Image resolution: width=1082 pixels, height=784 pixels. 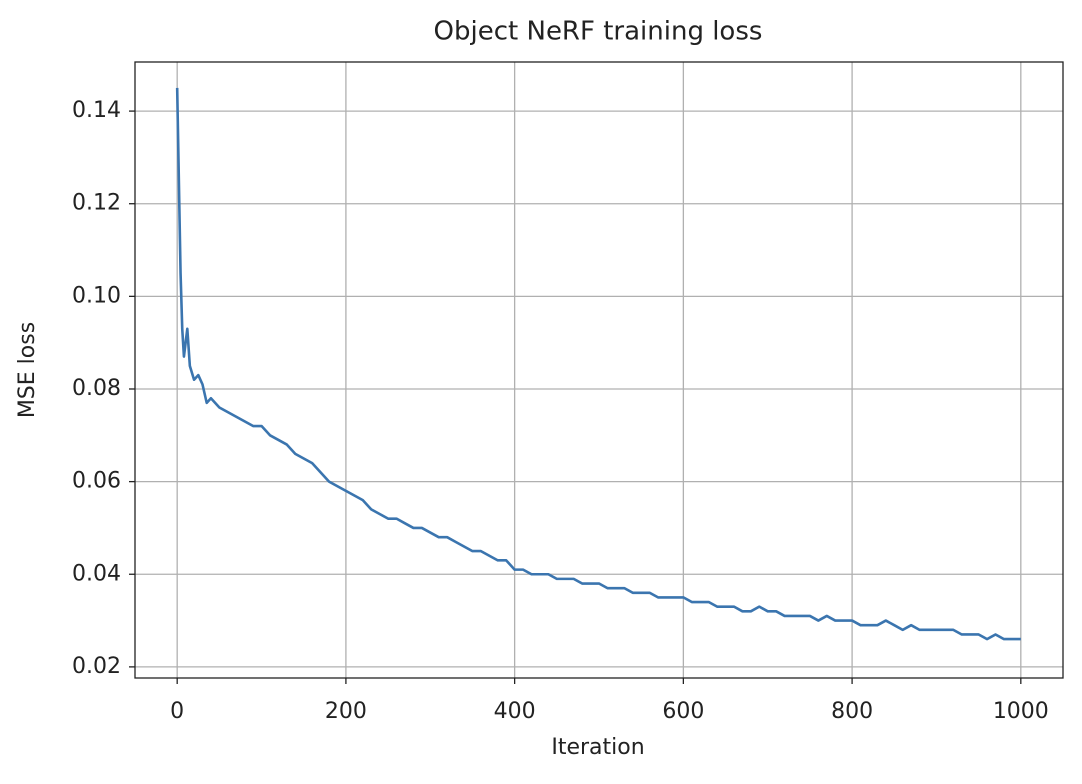 I want to click on x-tick-label: 800, so click(x=852, y=711).